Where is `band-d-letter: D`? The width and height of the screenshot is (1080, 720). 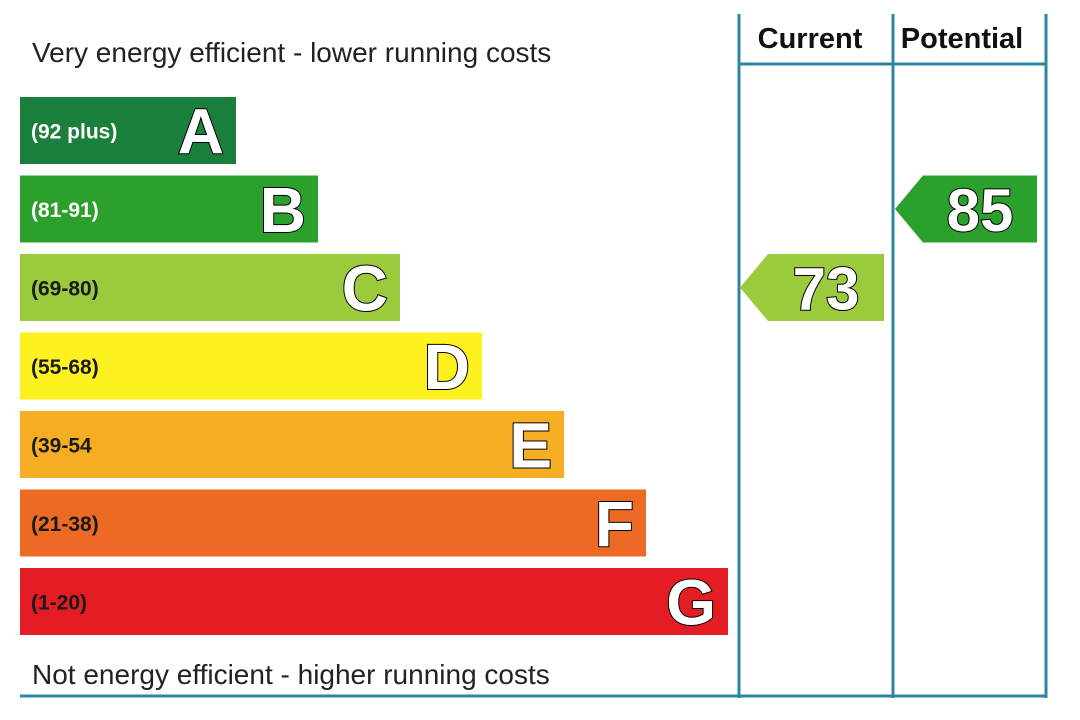
band-d-letter: D is located at coordinates (447, 367).